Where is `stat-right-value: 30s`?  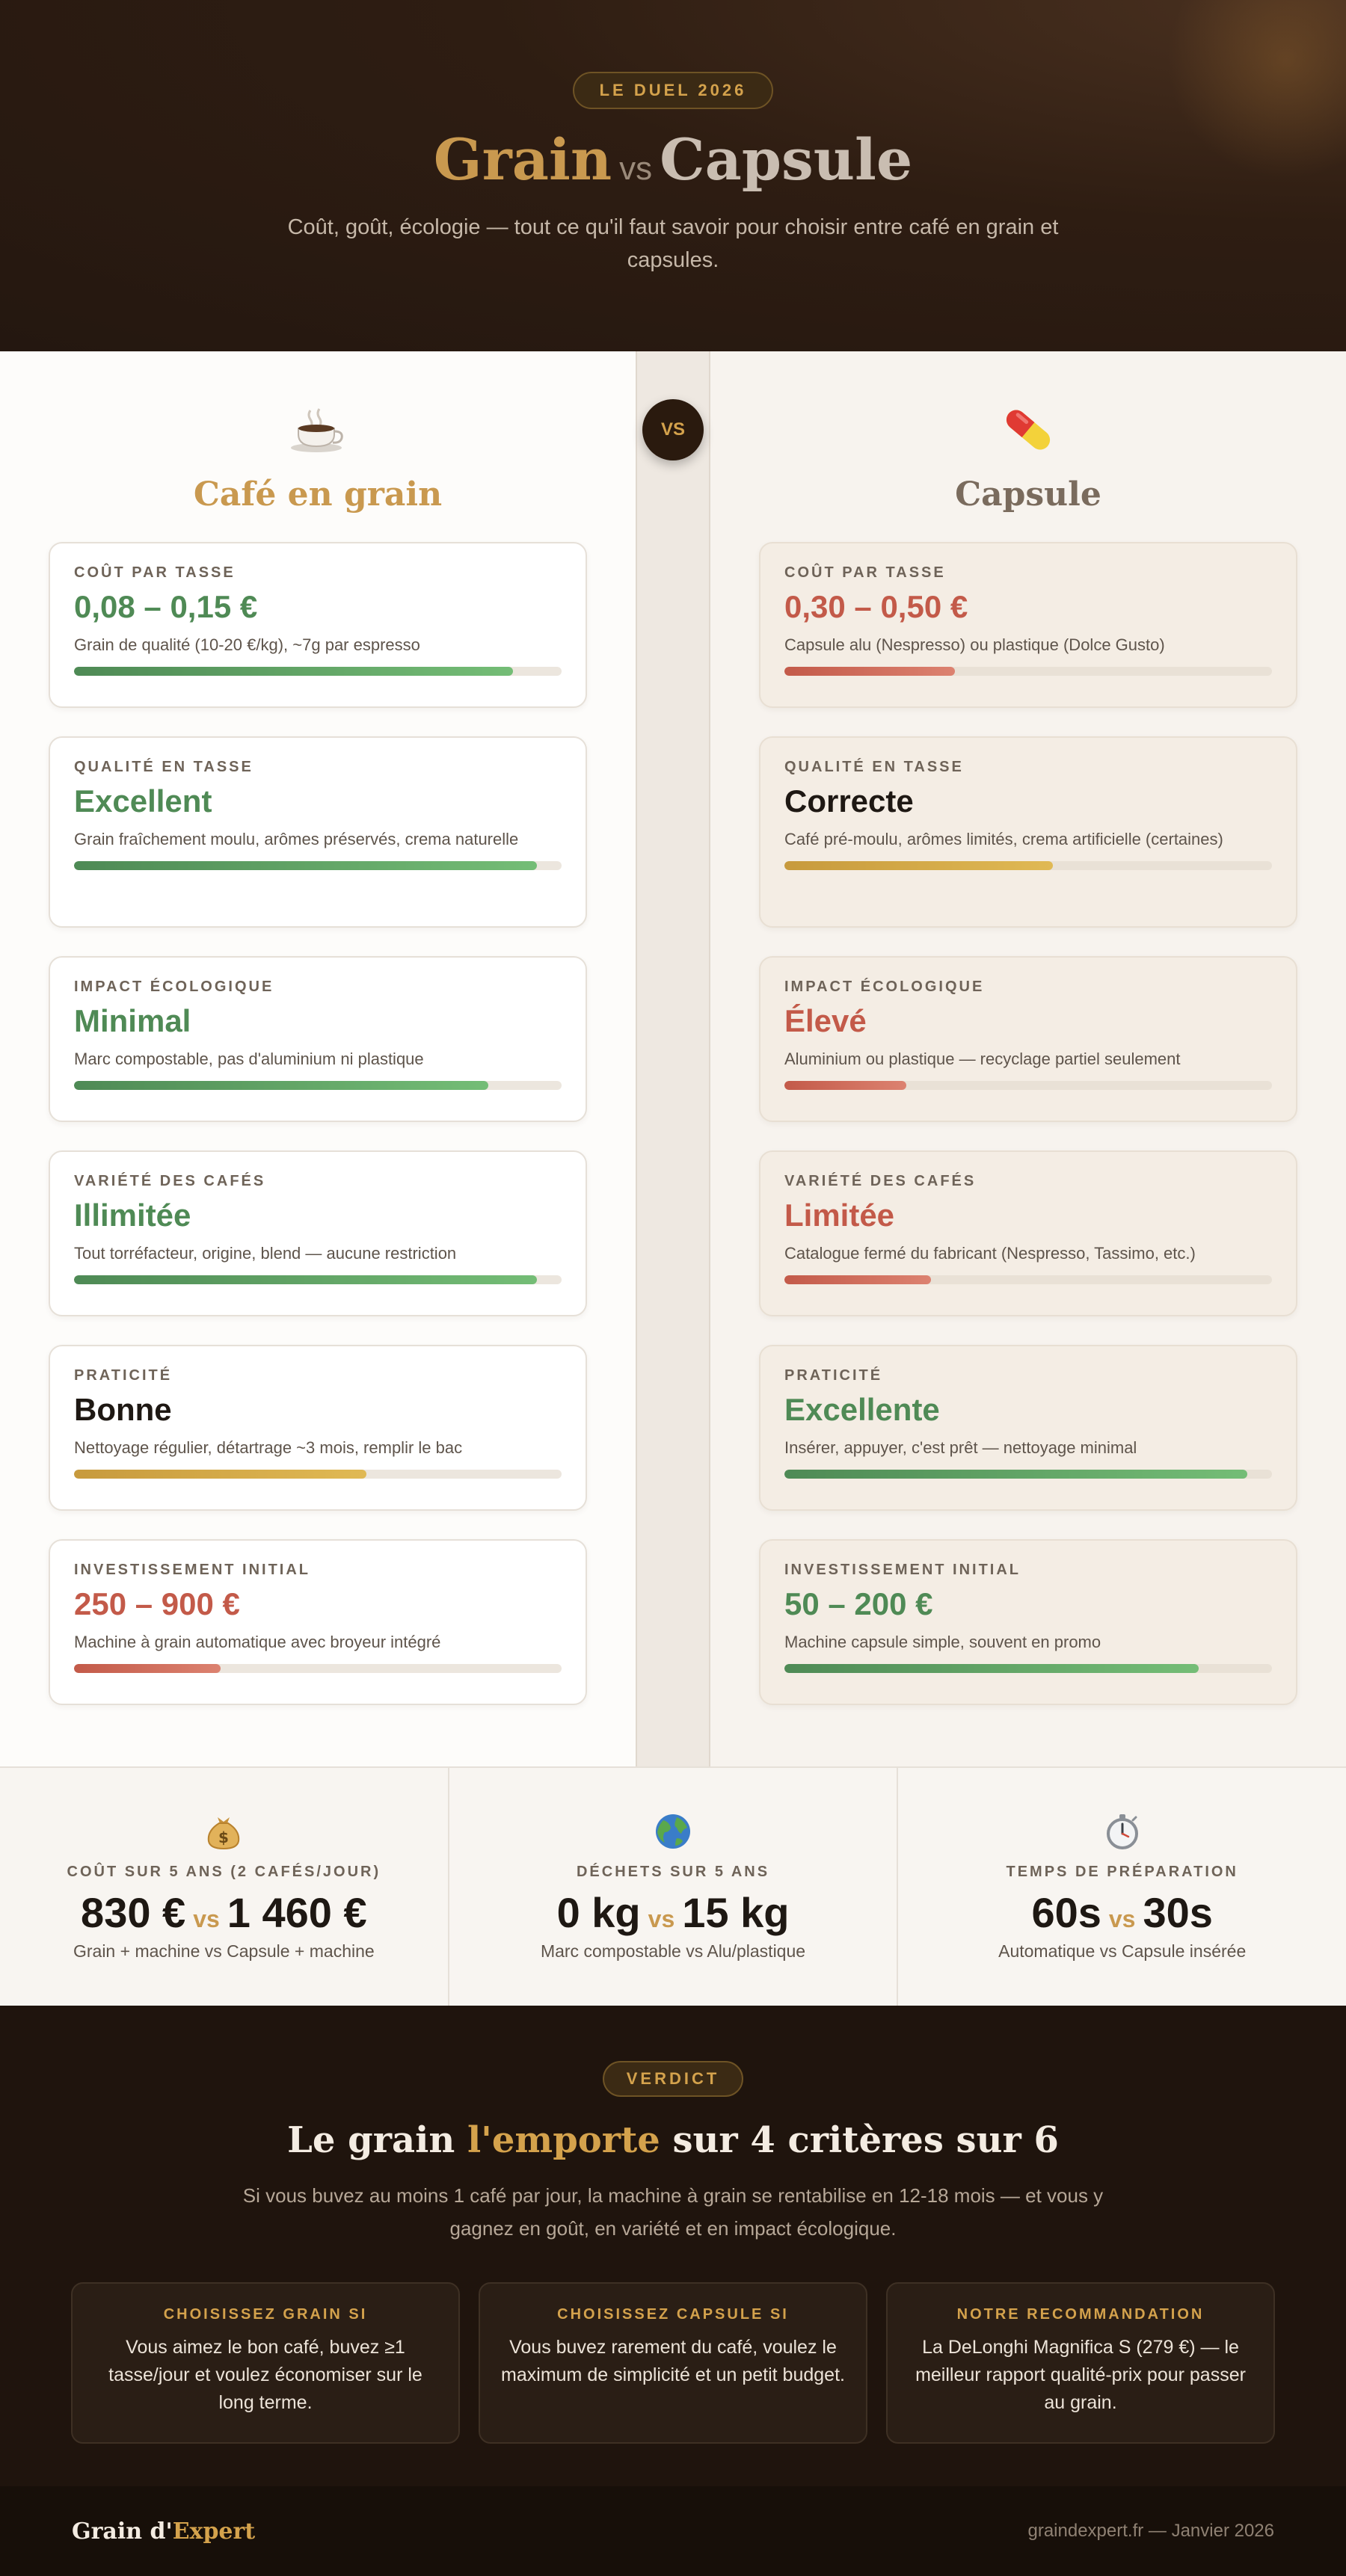
stat-right-value: 30s is located at coordinates (1178, 1912).